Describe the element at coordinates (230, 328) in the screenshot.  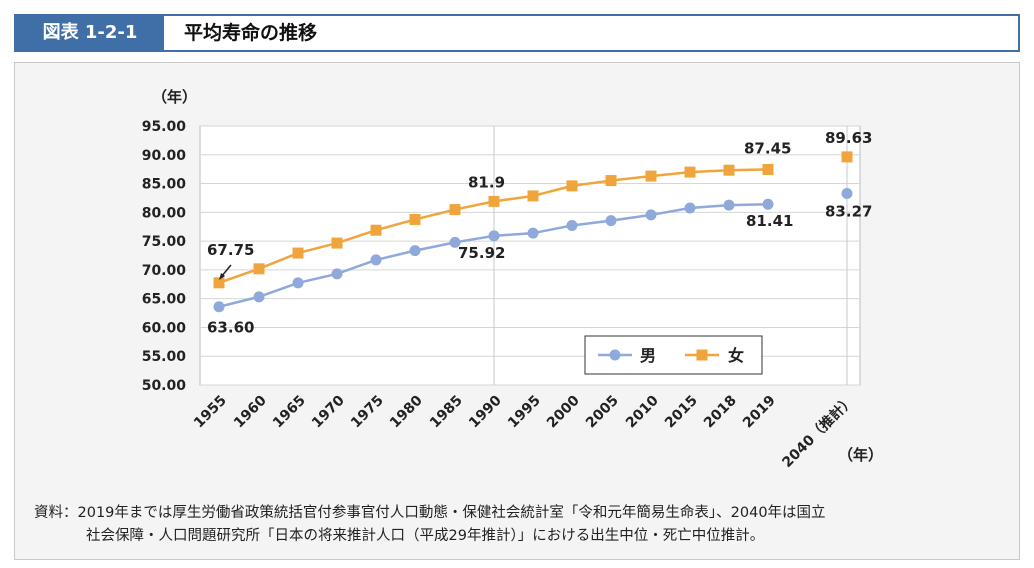
I see `data-label: 63.60` at that location.